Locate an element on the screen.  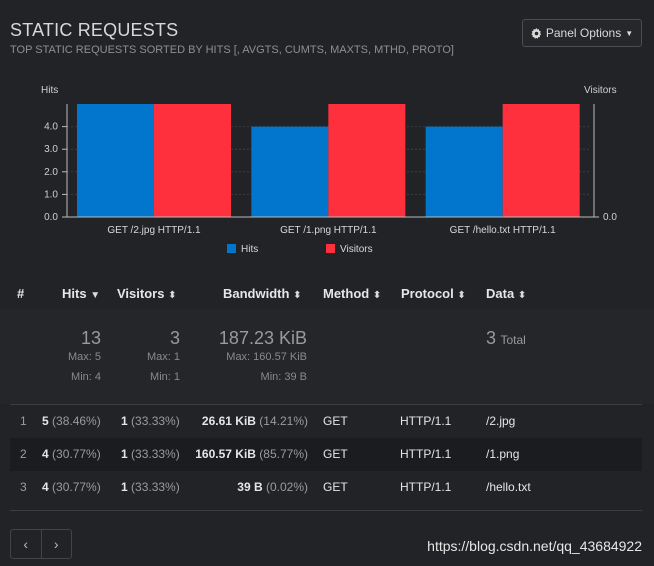
prev-page-button: ‹ is located at coordinates (26, 544).